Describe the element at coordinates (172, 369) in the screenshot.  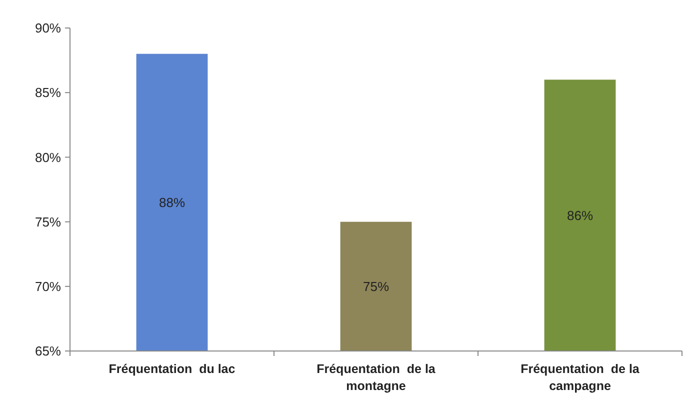
I see `x-tick-label: Fréquentation du lac` at that location.